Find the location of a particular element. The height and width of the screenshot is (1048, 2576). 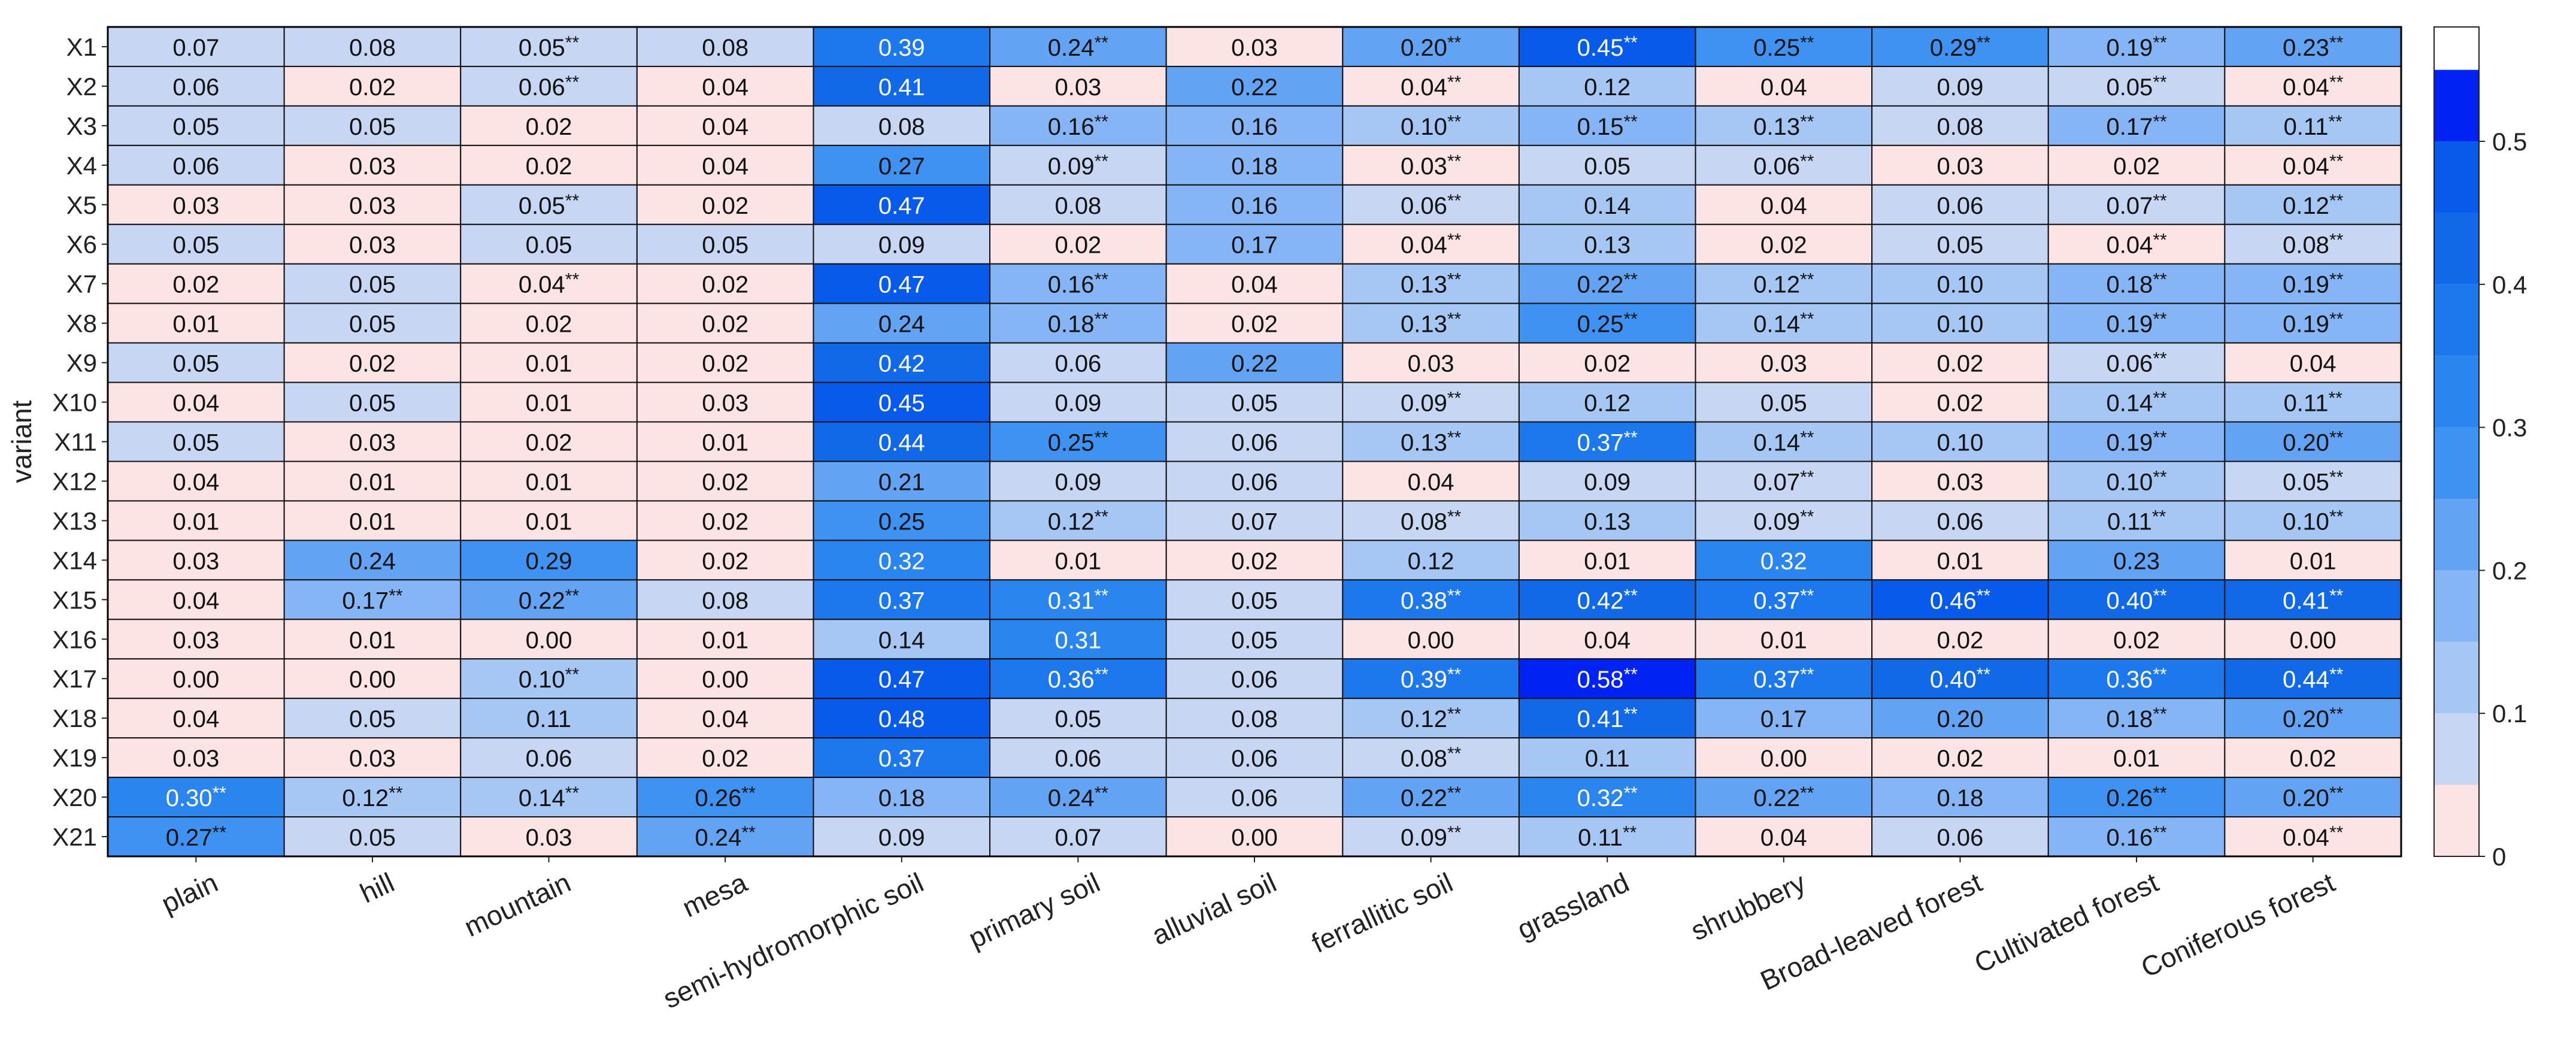

cell-value-label: 0.23 is located at coordinates (2136, 561).